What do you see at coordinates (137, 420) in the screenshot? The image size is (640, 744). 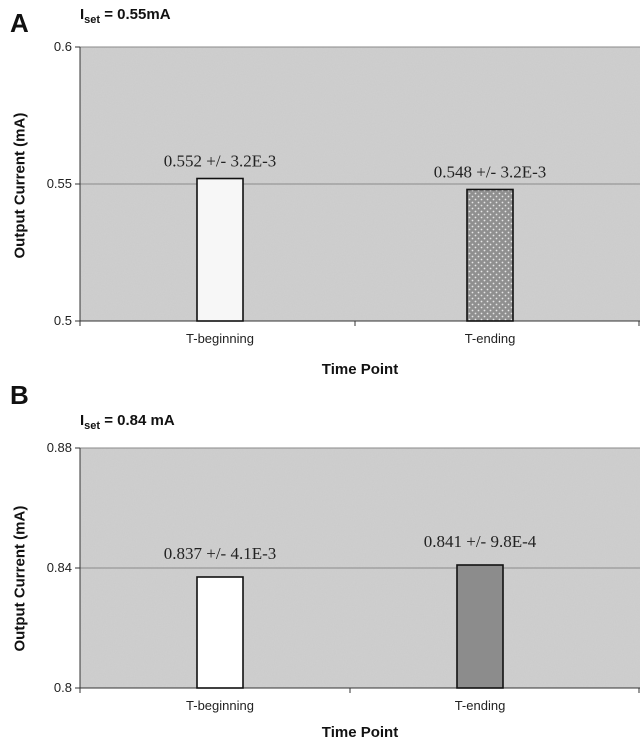 I see `iset-value: = 0.84 mA` at bounding box center [137, 420].